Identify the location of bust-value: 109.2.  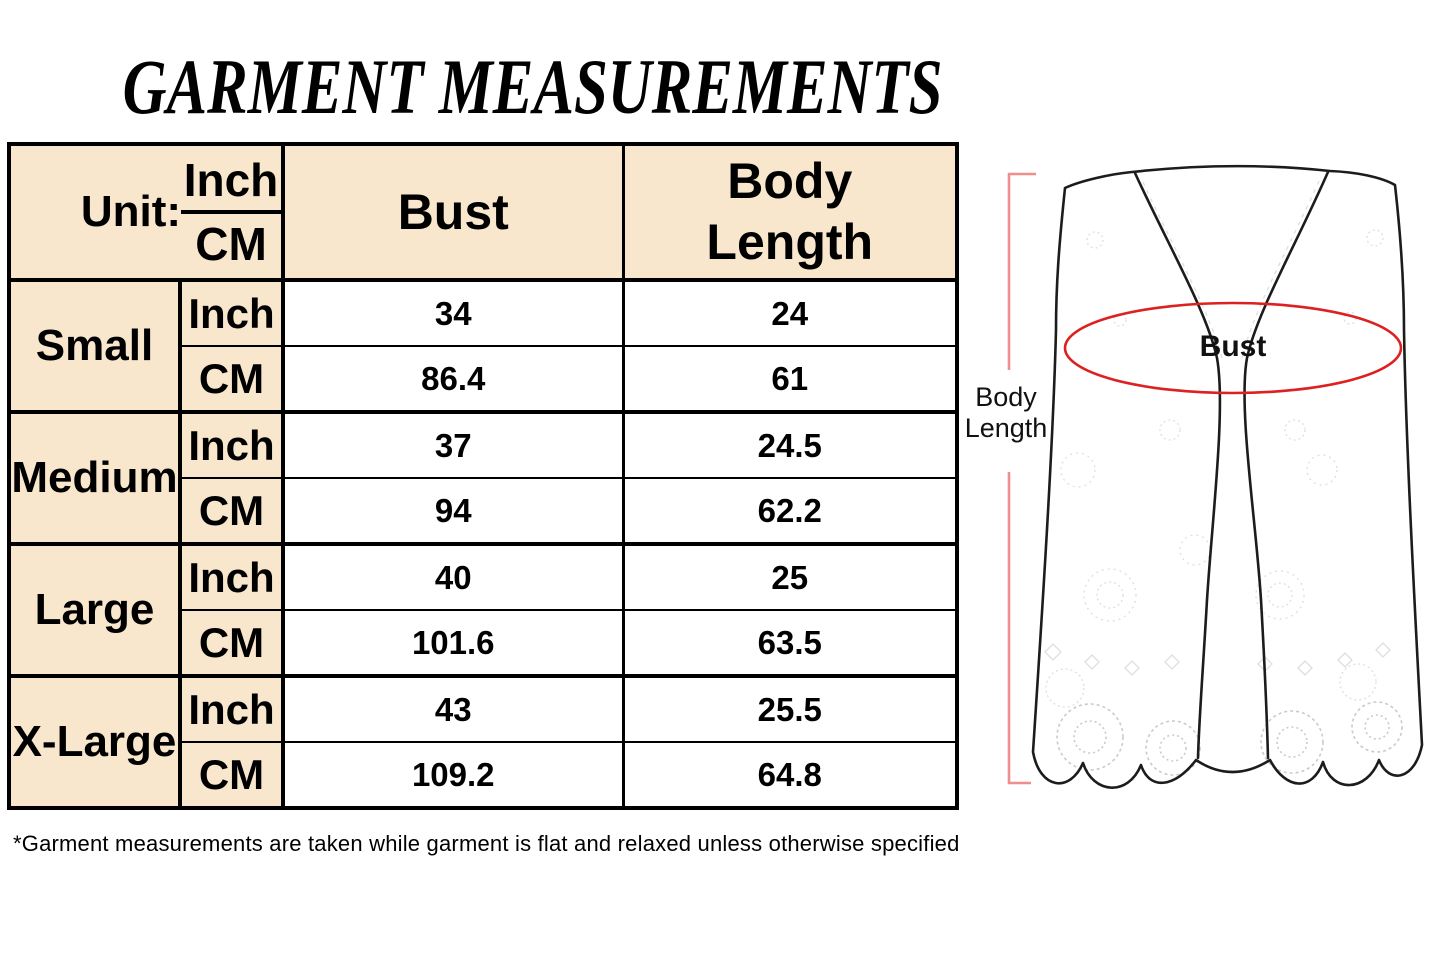
(453, 775).